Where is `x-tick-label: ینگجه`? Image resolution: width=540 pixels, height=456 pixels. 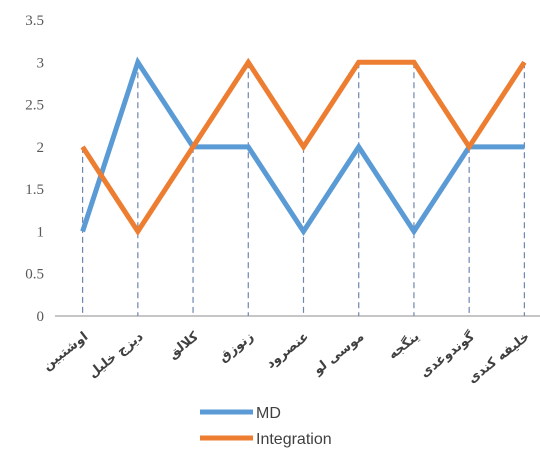 x-tick-label: ینگجه is located at coordinates (403, 346).